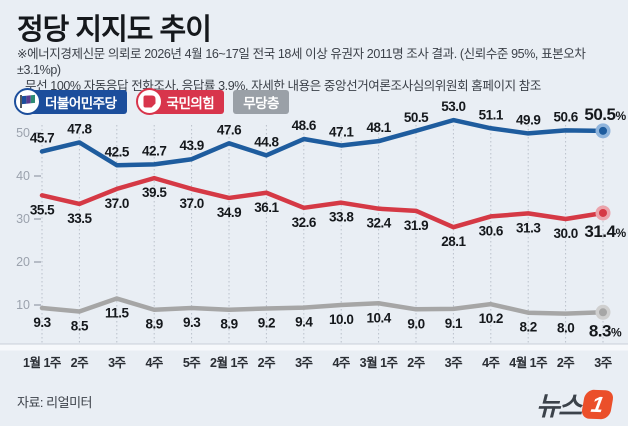 The image size is (628, 426). Describe the element at coordinates (378, 127) in the screenshot. I see `value-label: 48.1` at that location.